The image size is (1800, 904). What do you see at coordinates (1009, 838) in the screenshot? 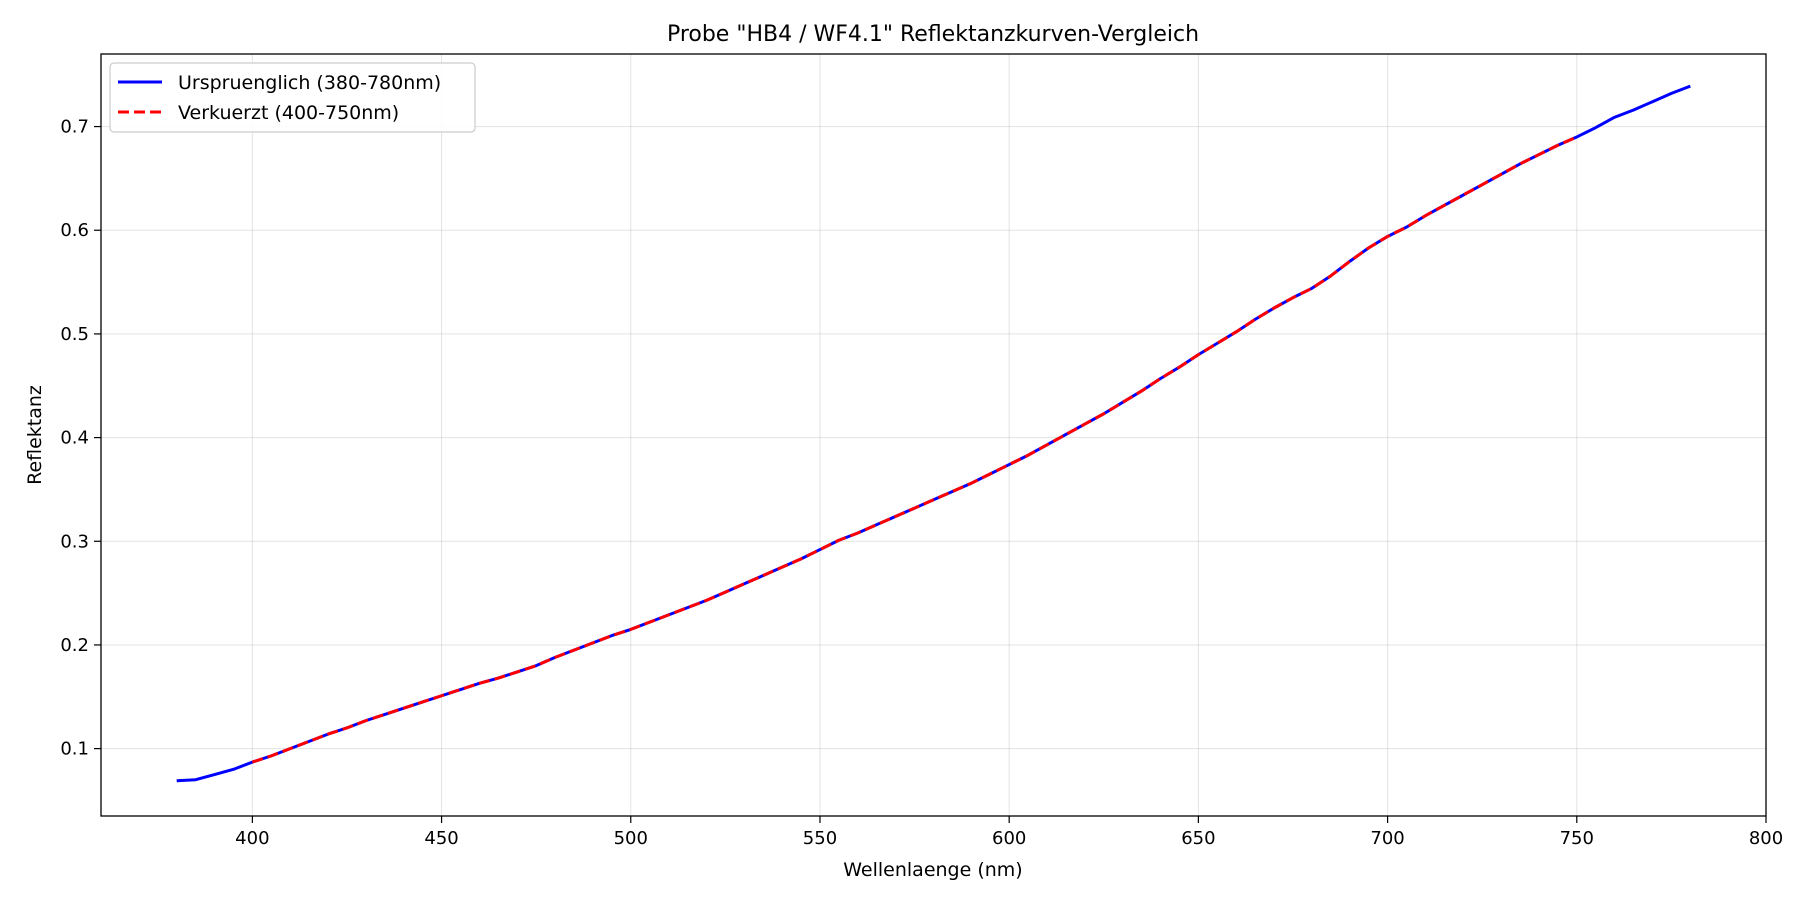
I see `x-tick-label: 600` at bounding box center [1009, 838].